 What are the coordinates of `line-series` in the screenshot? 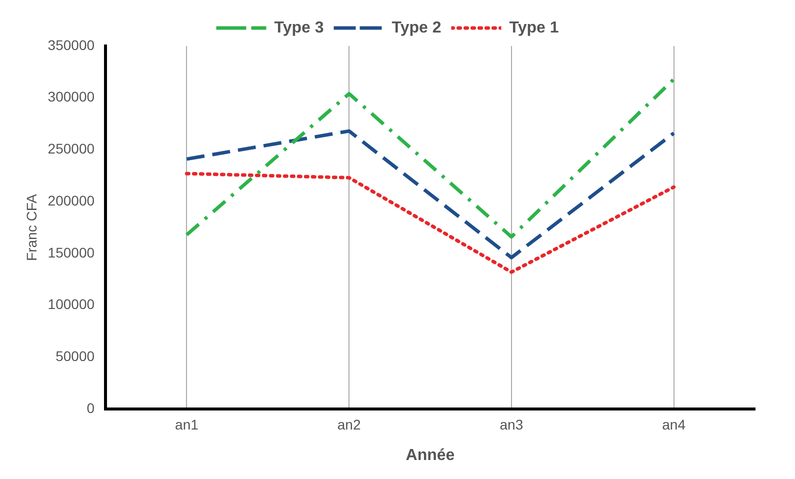 It's located at (430, 223).